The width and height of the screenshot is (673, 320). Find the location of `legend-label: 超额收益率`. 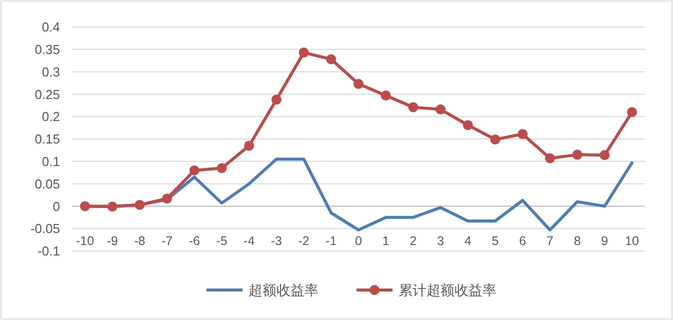

legend-label: 超额收益率 is located at coordinates (283, 290).